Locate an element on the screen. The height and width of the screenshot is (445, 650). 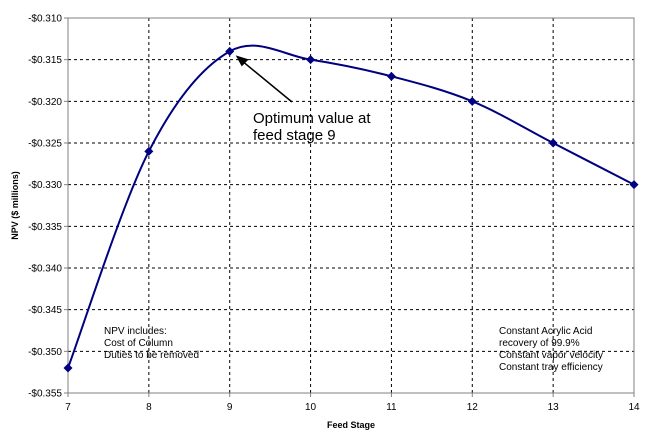
x-axis-ticks: 7 8 9 10 11 12 13 14 is located at coordinates (352, 403).